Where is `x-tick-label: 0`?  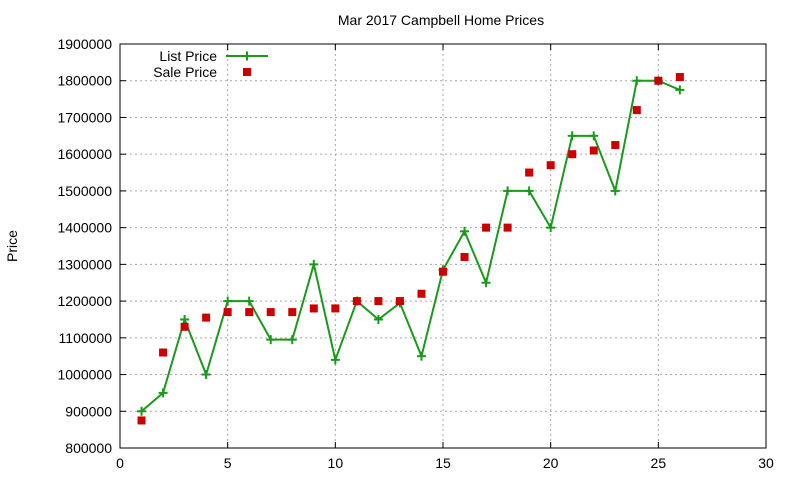
x-tick-label: 0 is located at coordinates (120, 463).